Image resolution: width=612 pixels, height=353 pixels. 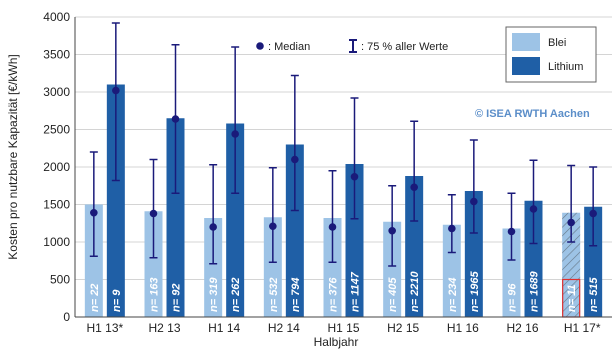 I want to click on x-tick-label-3: H2 14, so click(x=284, y=328).